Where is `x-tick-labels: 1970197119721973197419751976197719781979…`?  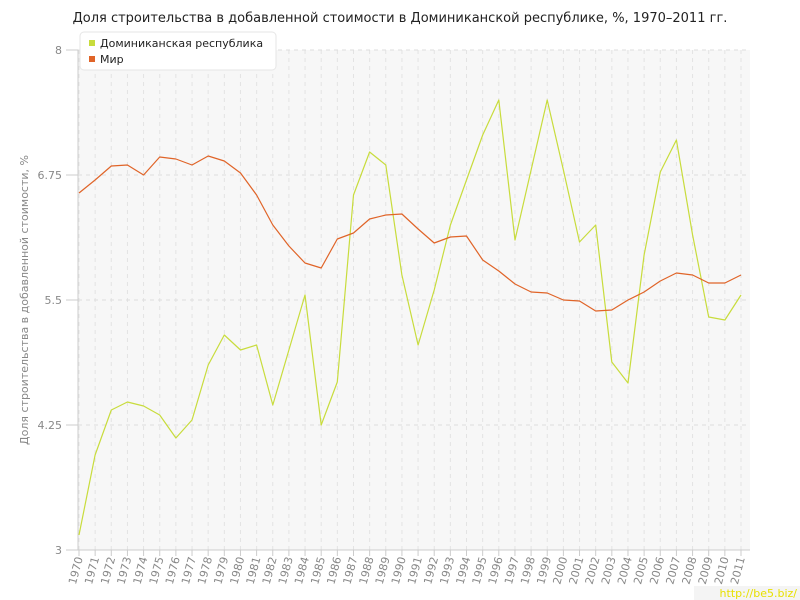
x-tick-labels: 1970197119721973197419751976197719781979… is located at coordinates (407, 570).